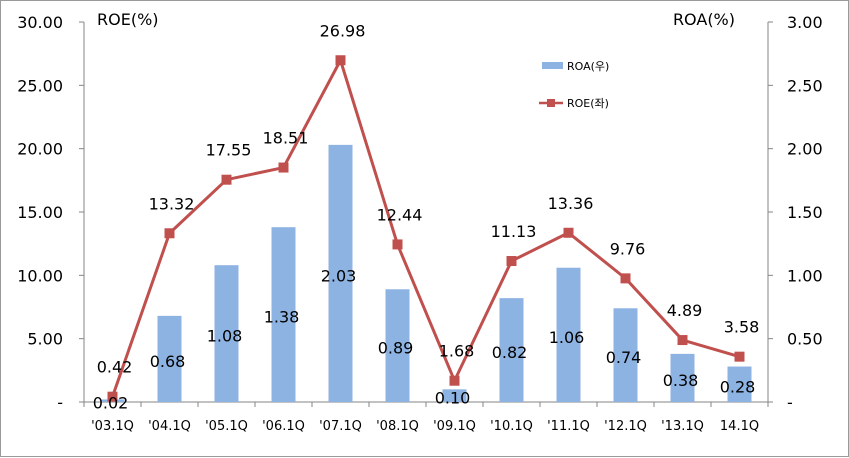 Image resolution: width=849 pixels, height=458 pixels. What do you see at coordinates (805, 275) in the screenshot?
I see `y2-tick-label: 1.00` at bounding box center [805, 275].